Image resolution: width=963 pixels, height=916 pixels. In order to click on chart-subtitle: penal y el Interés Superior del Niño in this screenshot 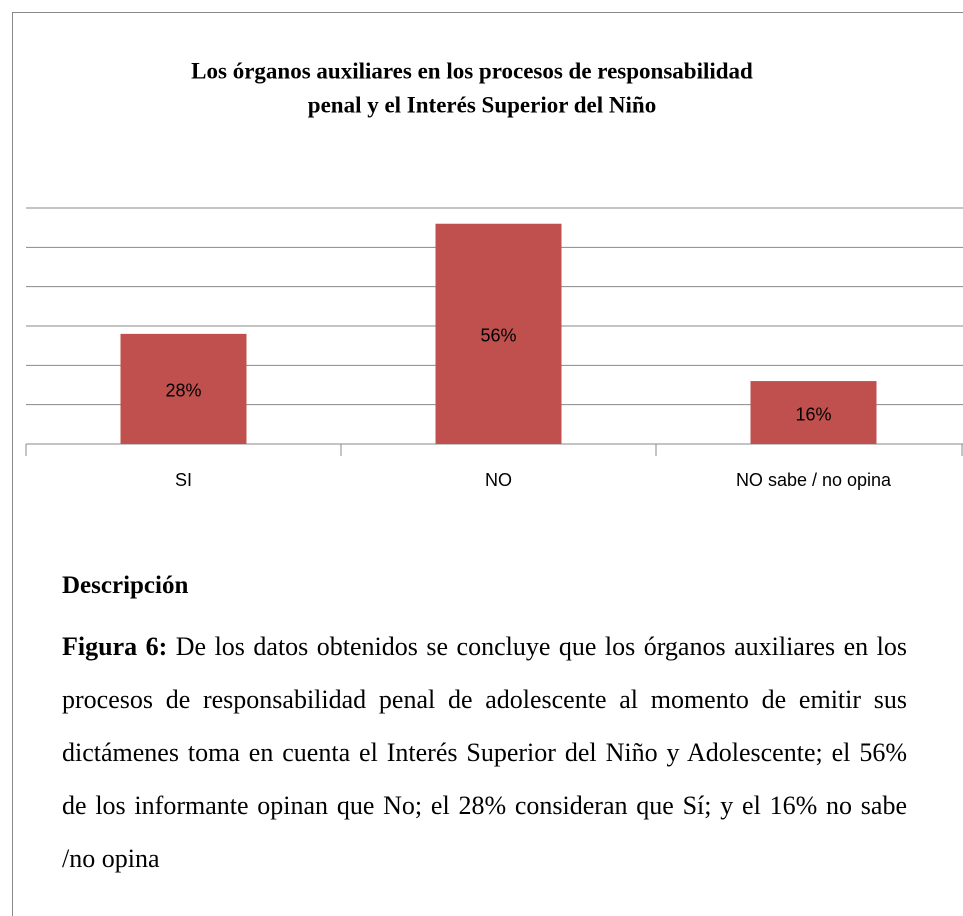, I will do `click(482, 104)`.